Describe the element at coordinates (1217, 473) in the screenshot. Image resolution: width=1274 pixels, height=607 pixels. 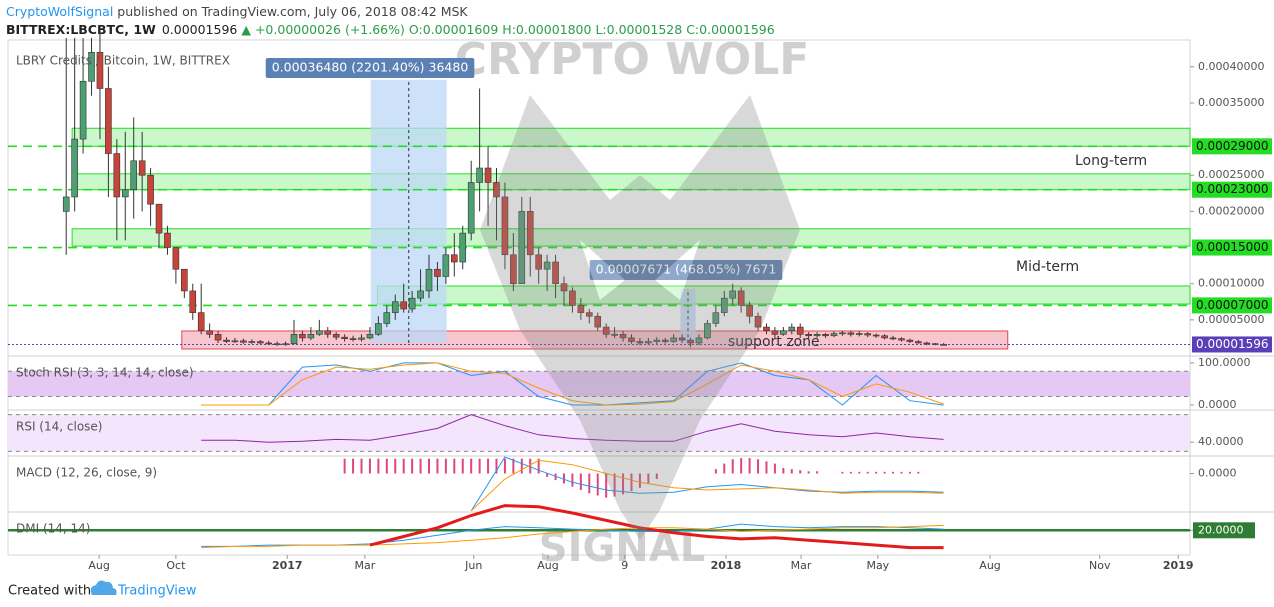
I see `y-tick-label: 0.0000` at that location.